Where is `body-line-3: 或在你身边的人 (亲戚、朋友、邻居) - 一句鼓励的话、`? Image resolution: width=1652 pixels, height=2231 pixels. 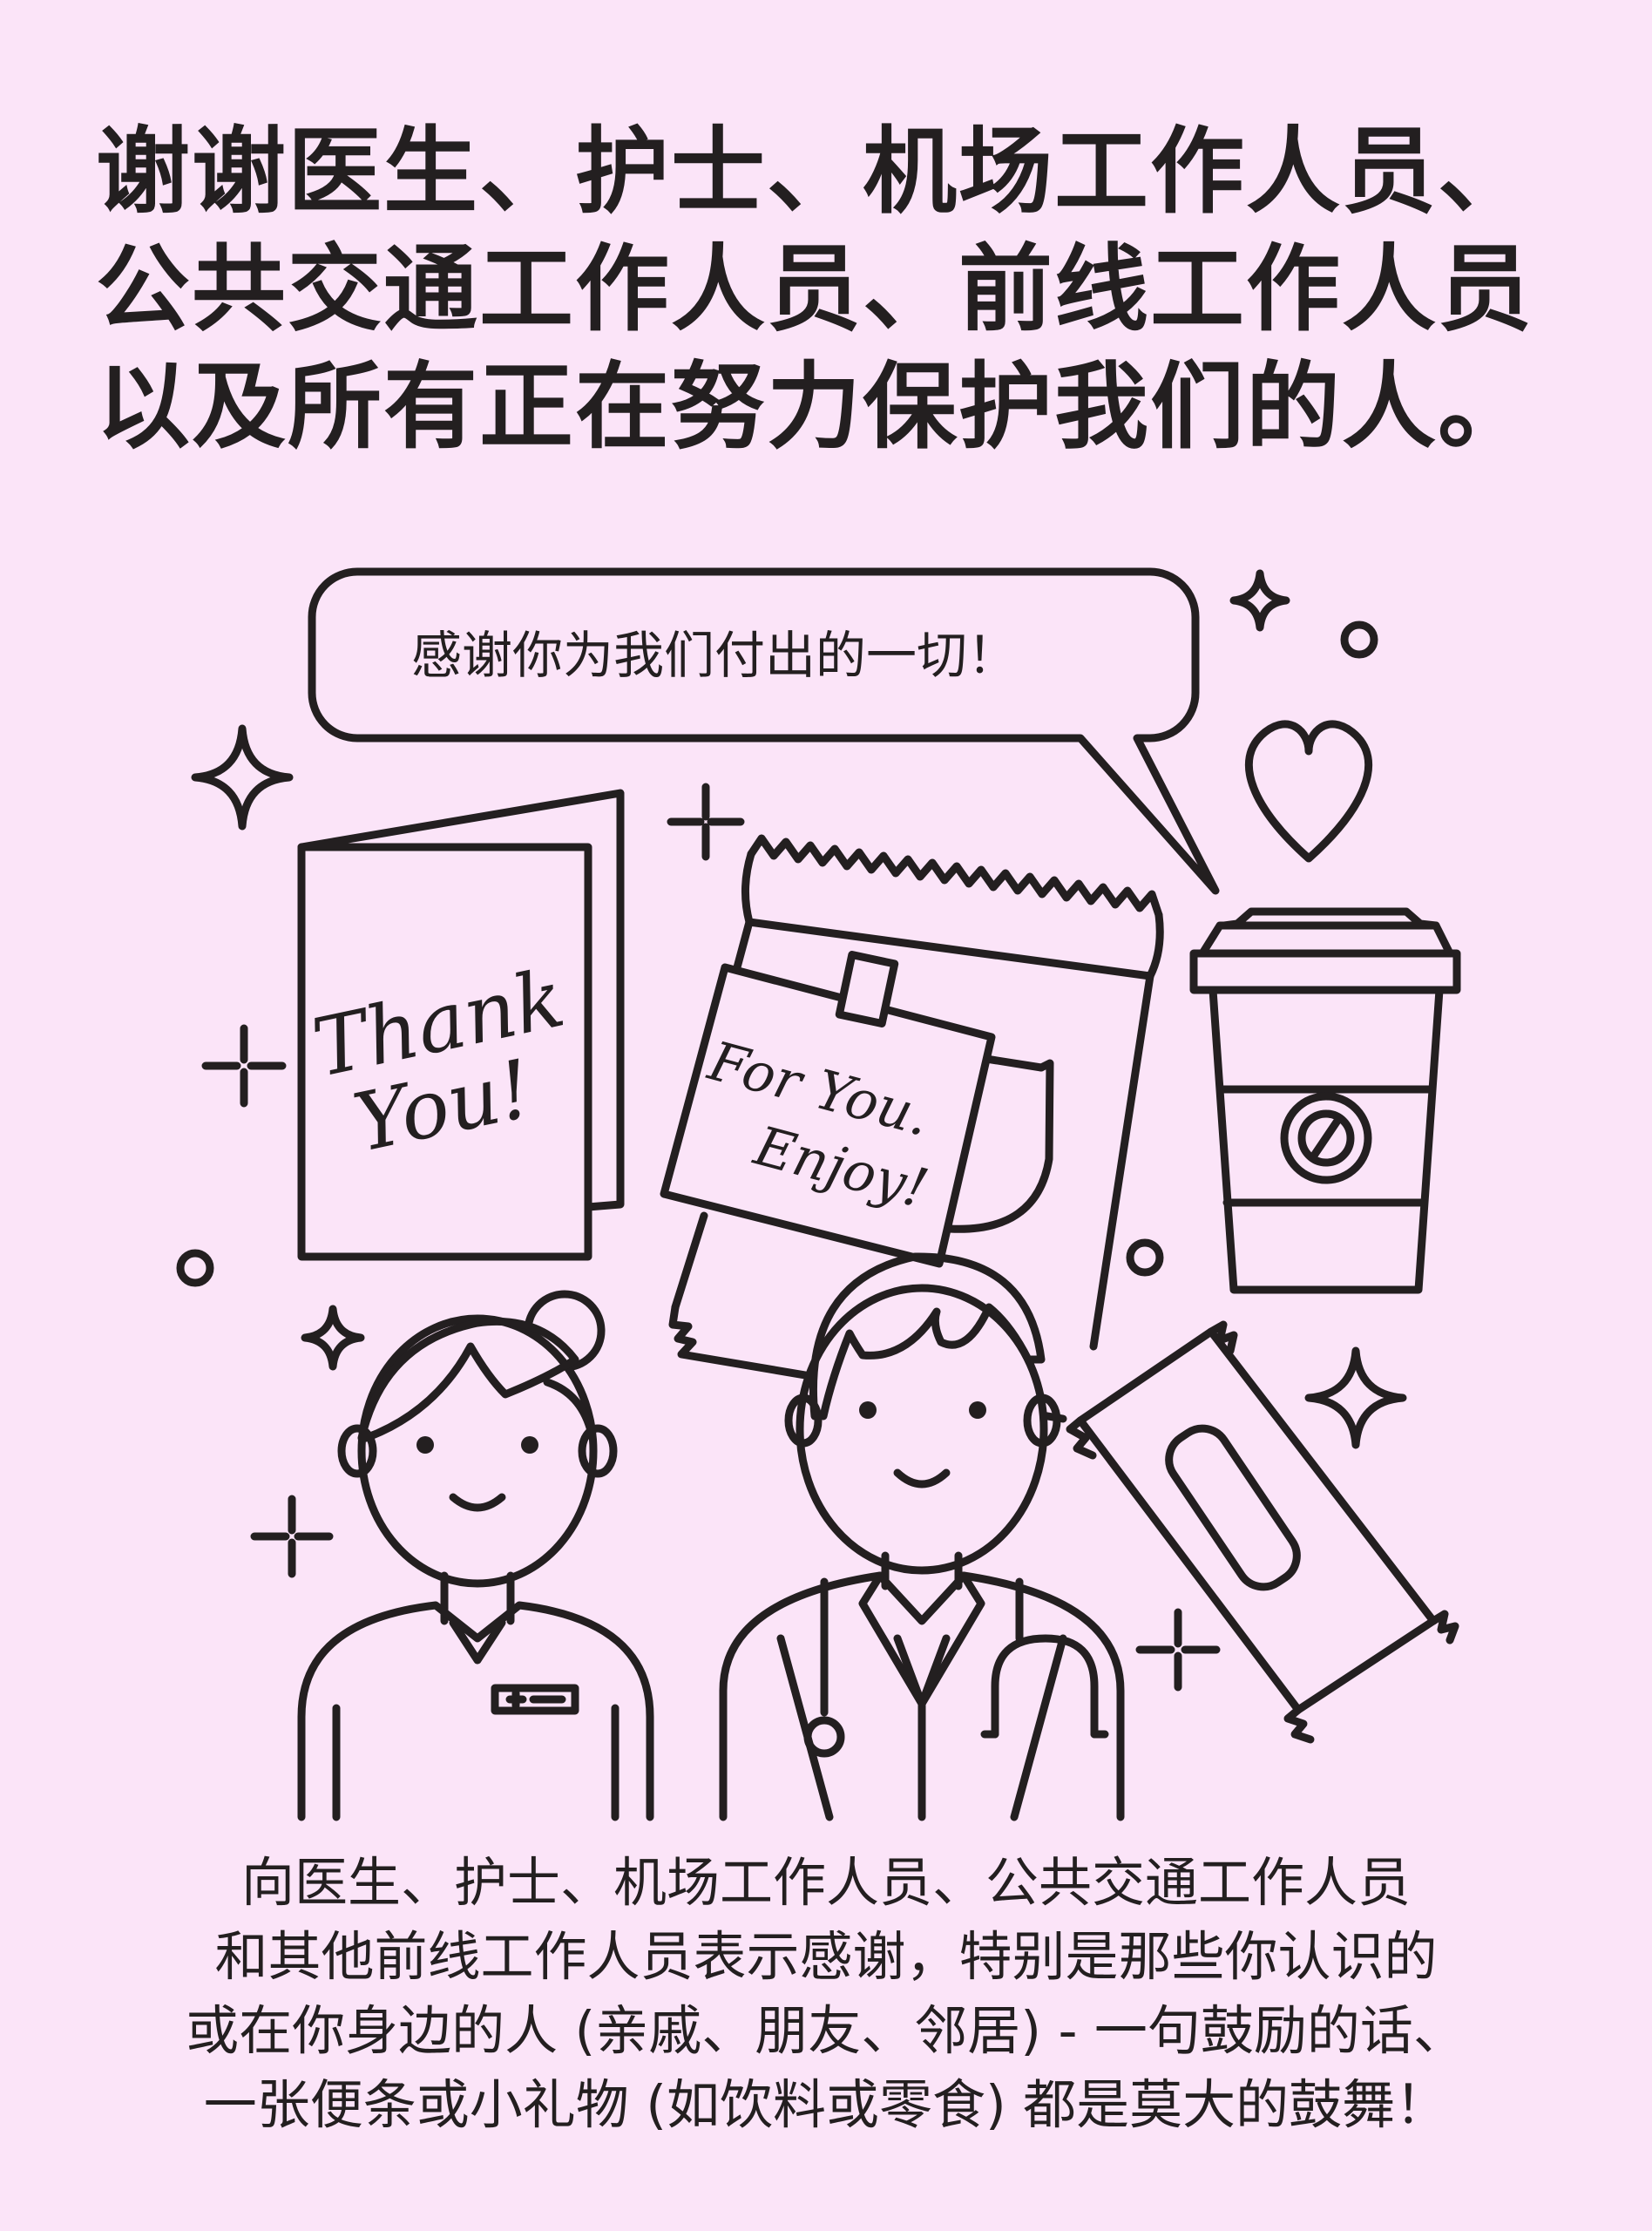
body-line-3: 或在你身边的人 (亲戚、朋友、邻居) - 一句鼓励的话、 is located at coordinates (826, 2031).